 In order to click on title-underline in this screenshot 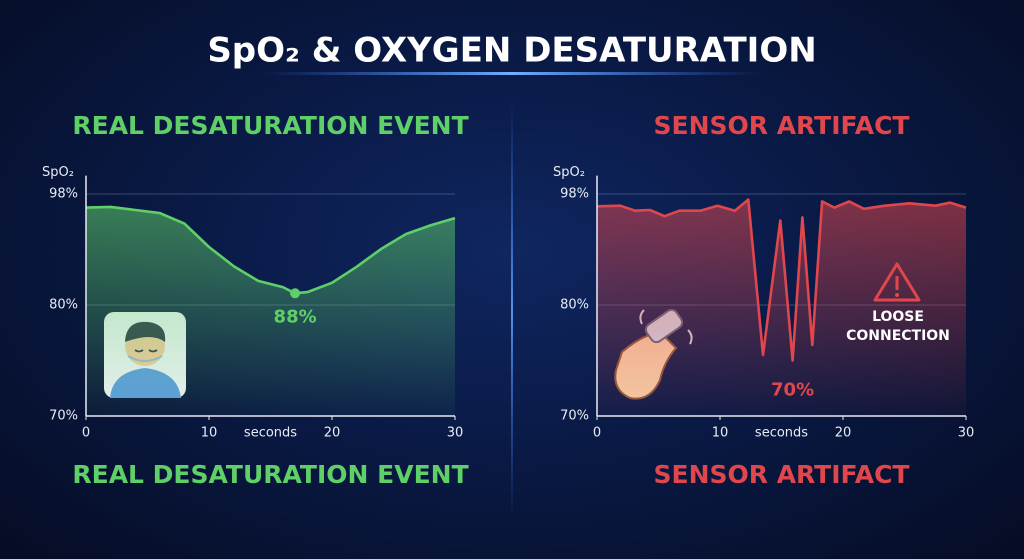, I will do `click(512, 73)`.